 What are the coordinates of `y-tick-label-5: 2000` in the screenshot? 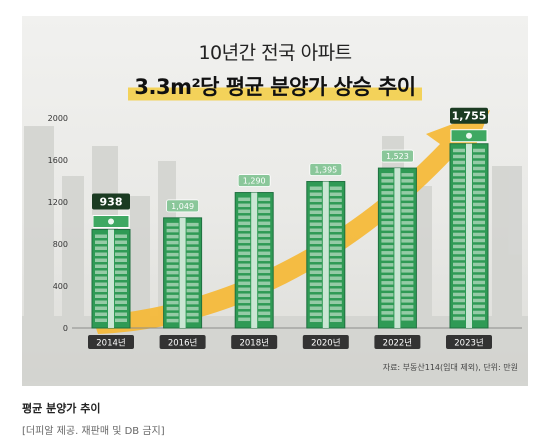 It's located at (58, 118).